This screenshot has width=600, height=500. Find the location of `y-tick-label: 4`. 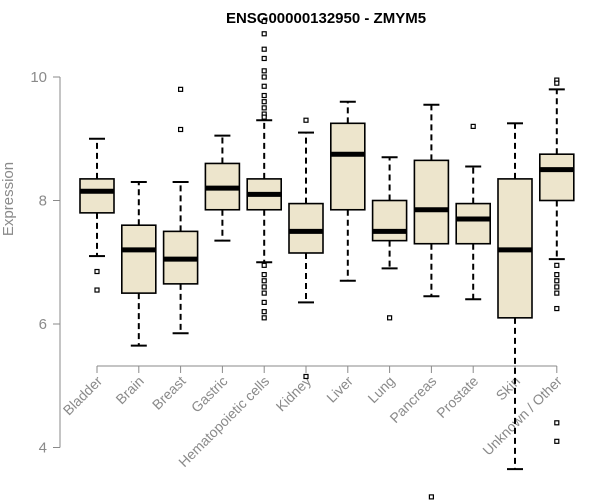

y-tick-label: 4 is located at coordinates (43, 448).